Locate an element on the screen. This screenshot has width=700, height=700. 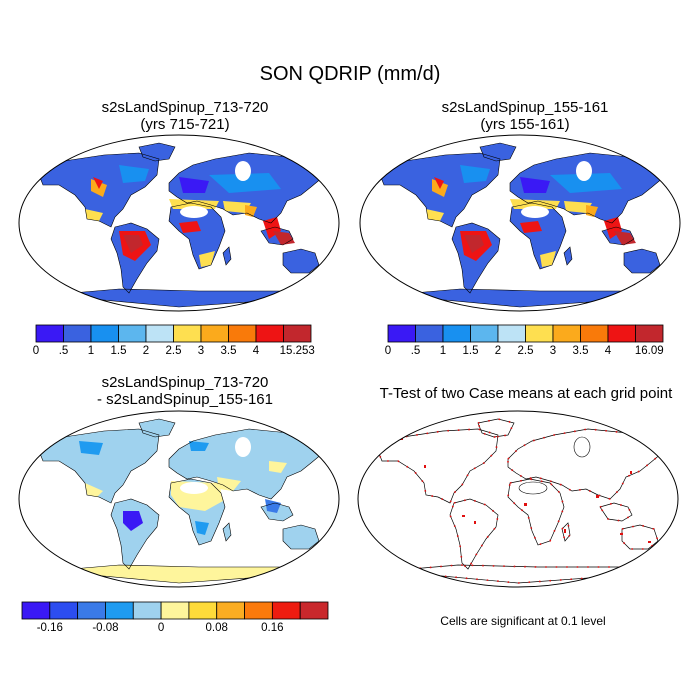
map-diff is located at coordinates (179, 499).